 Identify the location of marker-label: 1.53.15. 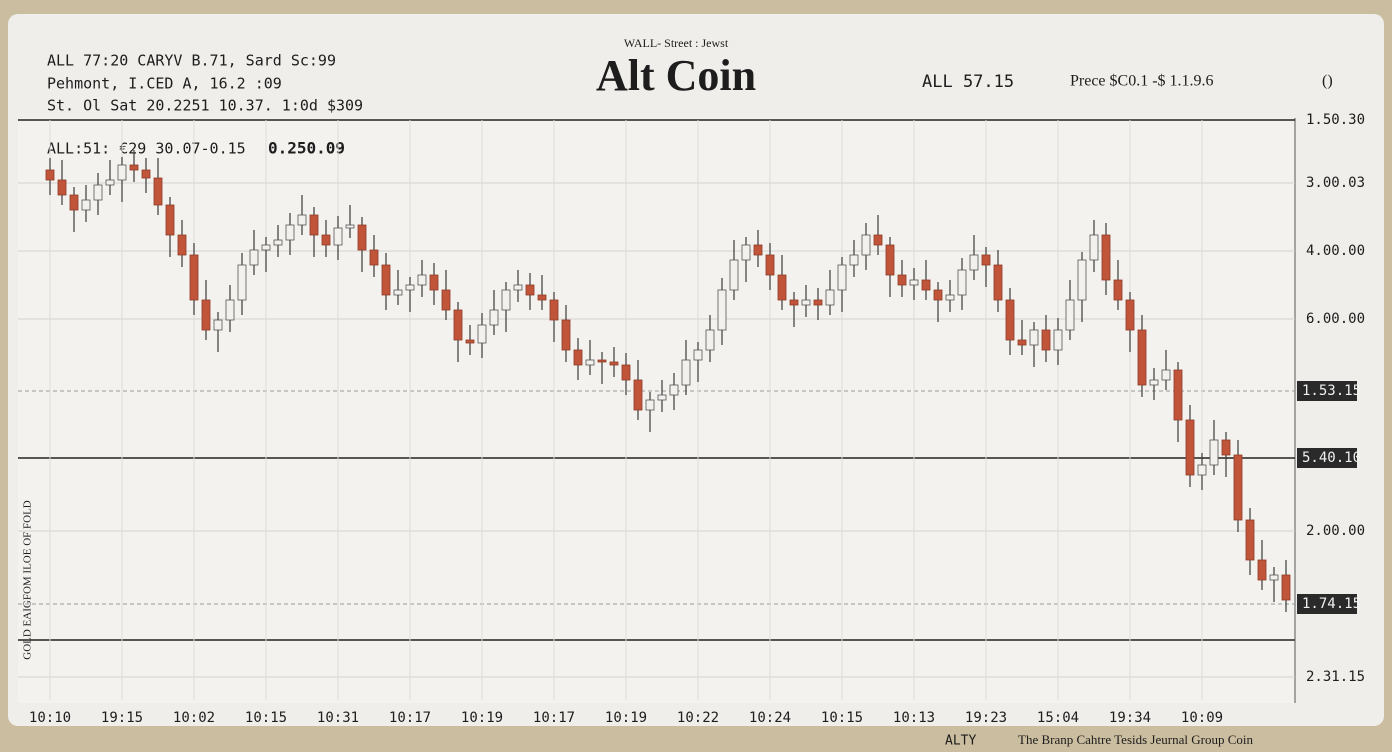
(1331, 391).